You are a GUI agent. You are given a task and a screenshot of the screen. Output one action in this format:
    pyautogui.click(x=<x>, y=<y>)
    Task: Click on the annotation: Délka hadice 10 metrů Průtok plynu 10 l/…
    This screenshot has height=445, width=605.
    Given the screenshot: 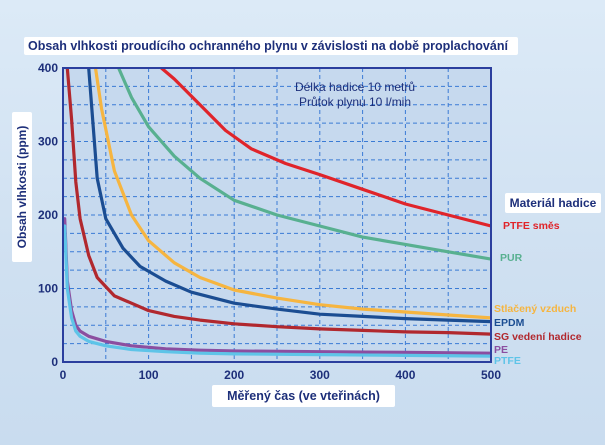 What is the action you would take?
    pyautogui.click(x=355, y=95)
    